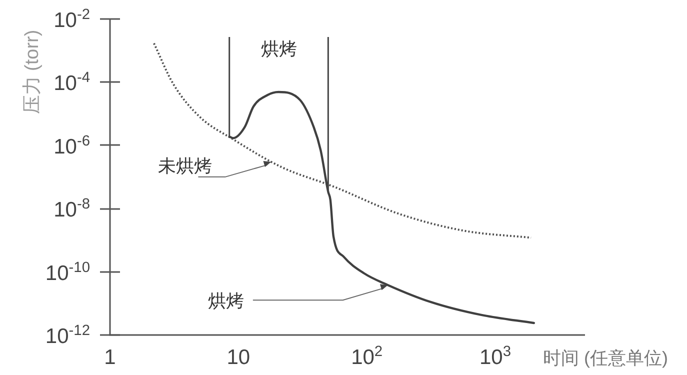  I want to click on y-tick-label: 10$^{-6}$, so click(72, 145).